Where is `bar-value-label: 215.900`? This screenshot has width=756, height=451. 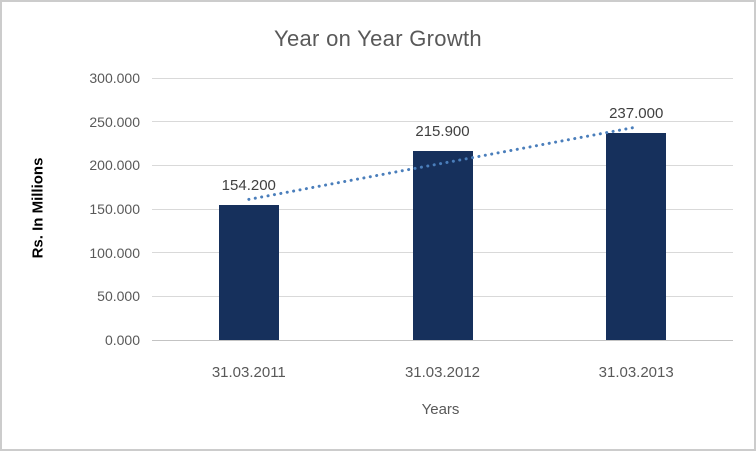
bar-value-label: 215.900 is located at coordinates (442, 132).